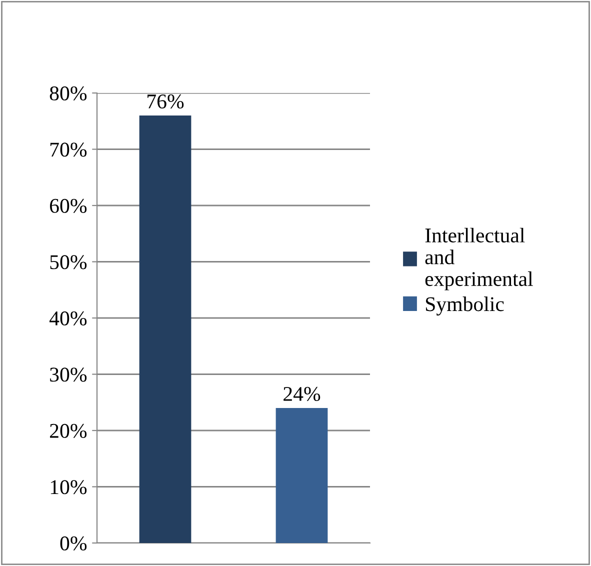  Describe the element at coordinates (68, 375) in the screenshot. I see `y-tick-label: 30%` at that location.